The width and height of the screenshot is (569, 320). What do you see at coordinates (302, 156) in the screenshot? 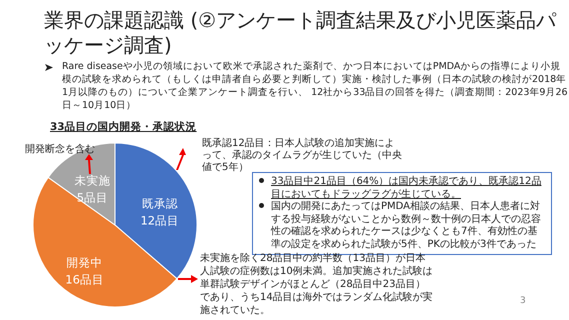
I see `text: 既承認12品目：日本人試験の追加実施によって、承認のタイムラグが生じていた（中央値で5年）` at bounding box center [302, 156].